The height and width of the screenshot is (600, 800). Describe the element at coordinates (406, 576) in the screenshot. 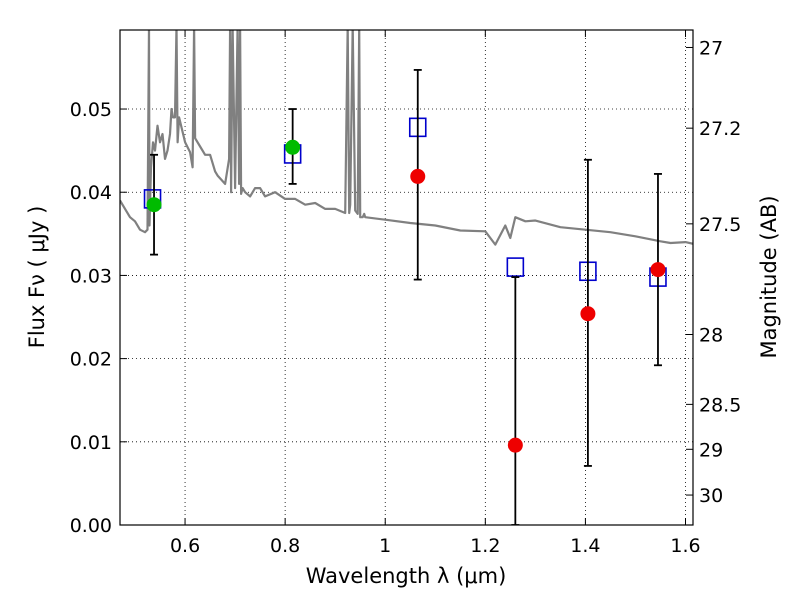

I see `x-axis-label: Wavelength λ (μm)` at that location.